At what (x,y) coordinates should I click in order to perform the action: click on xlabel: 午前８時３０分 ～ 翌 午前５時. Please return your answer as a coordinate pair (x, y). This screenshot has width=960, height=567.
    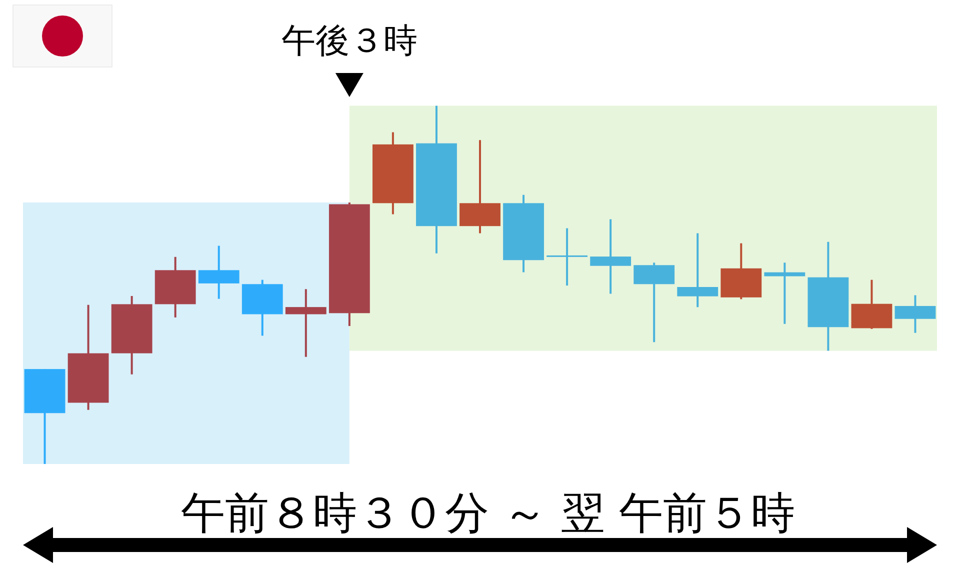
    Looking at the image, I should click on (488, 513).